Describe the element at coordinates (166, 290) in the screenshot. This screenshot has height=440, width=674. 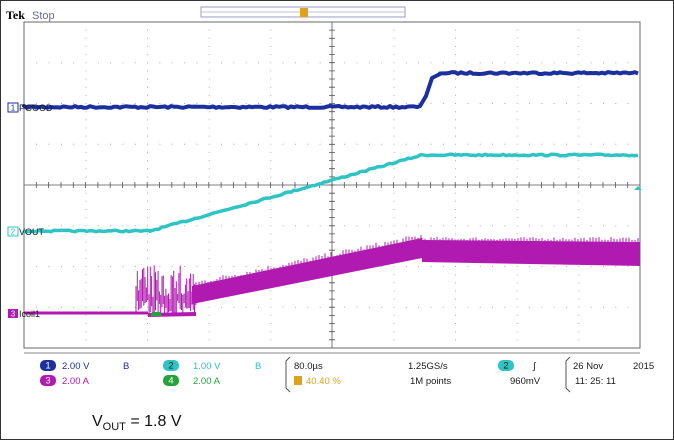
I see `ch3-startup-burst` at that location.